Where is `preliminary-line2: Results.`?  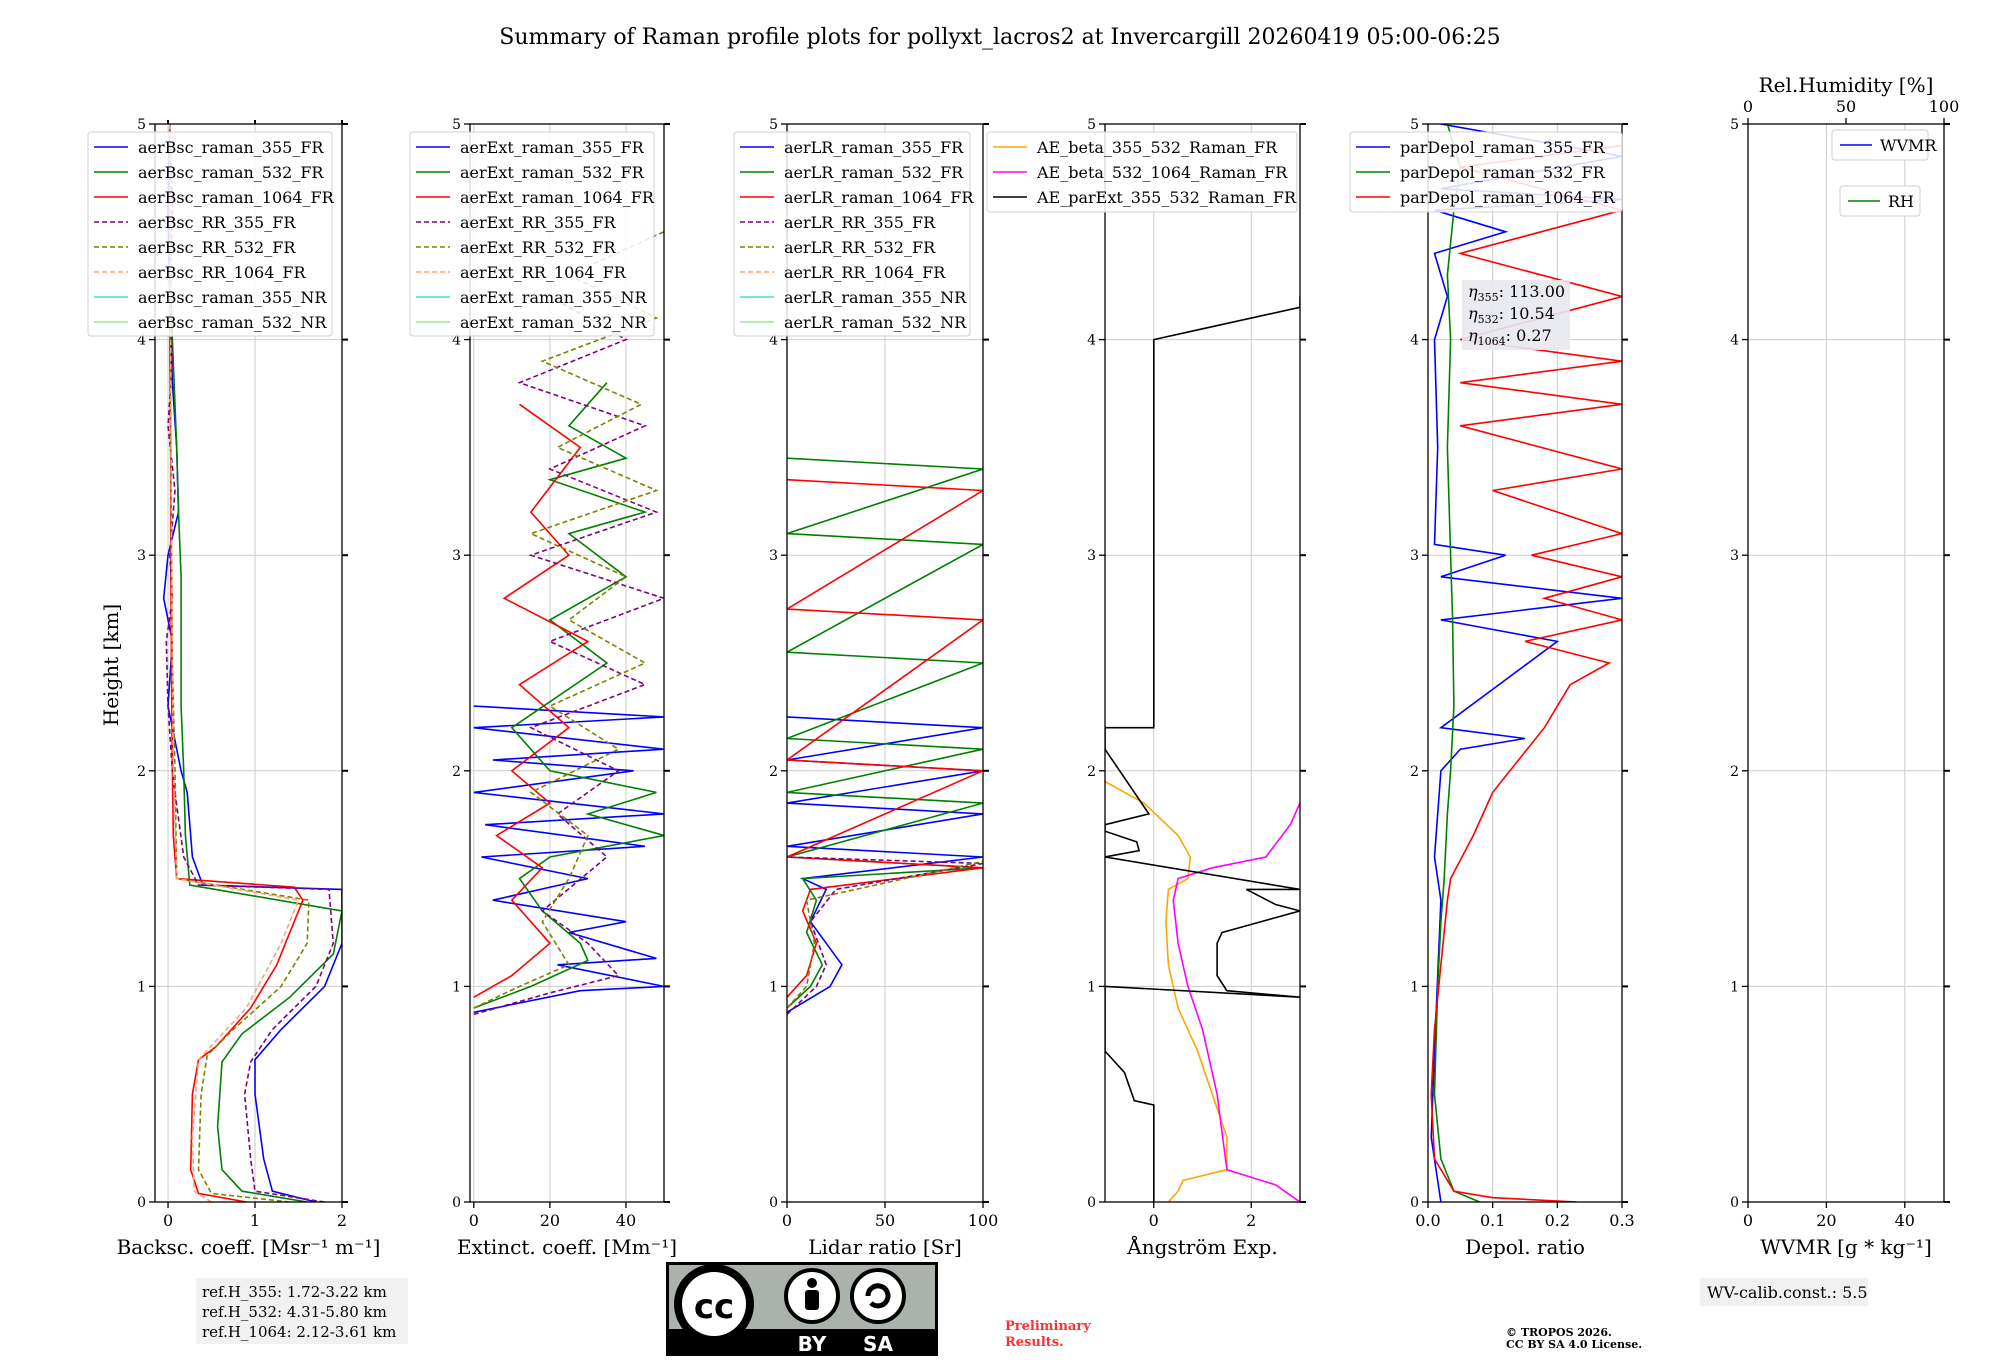
preliminary-line2: Results. is located at coordinates (1034, 1342).